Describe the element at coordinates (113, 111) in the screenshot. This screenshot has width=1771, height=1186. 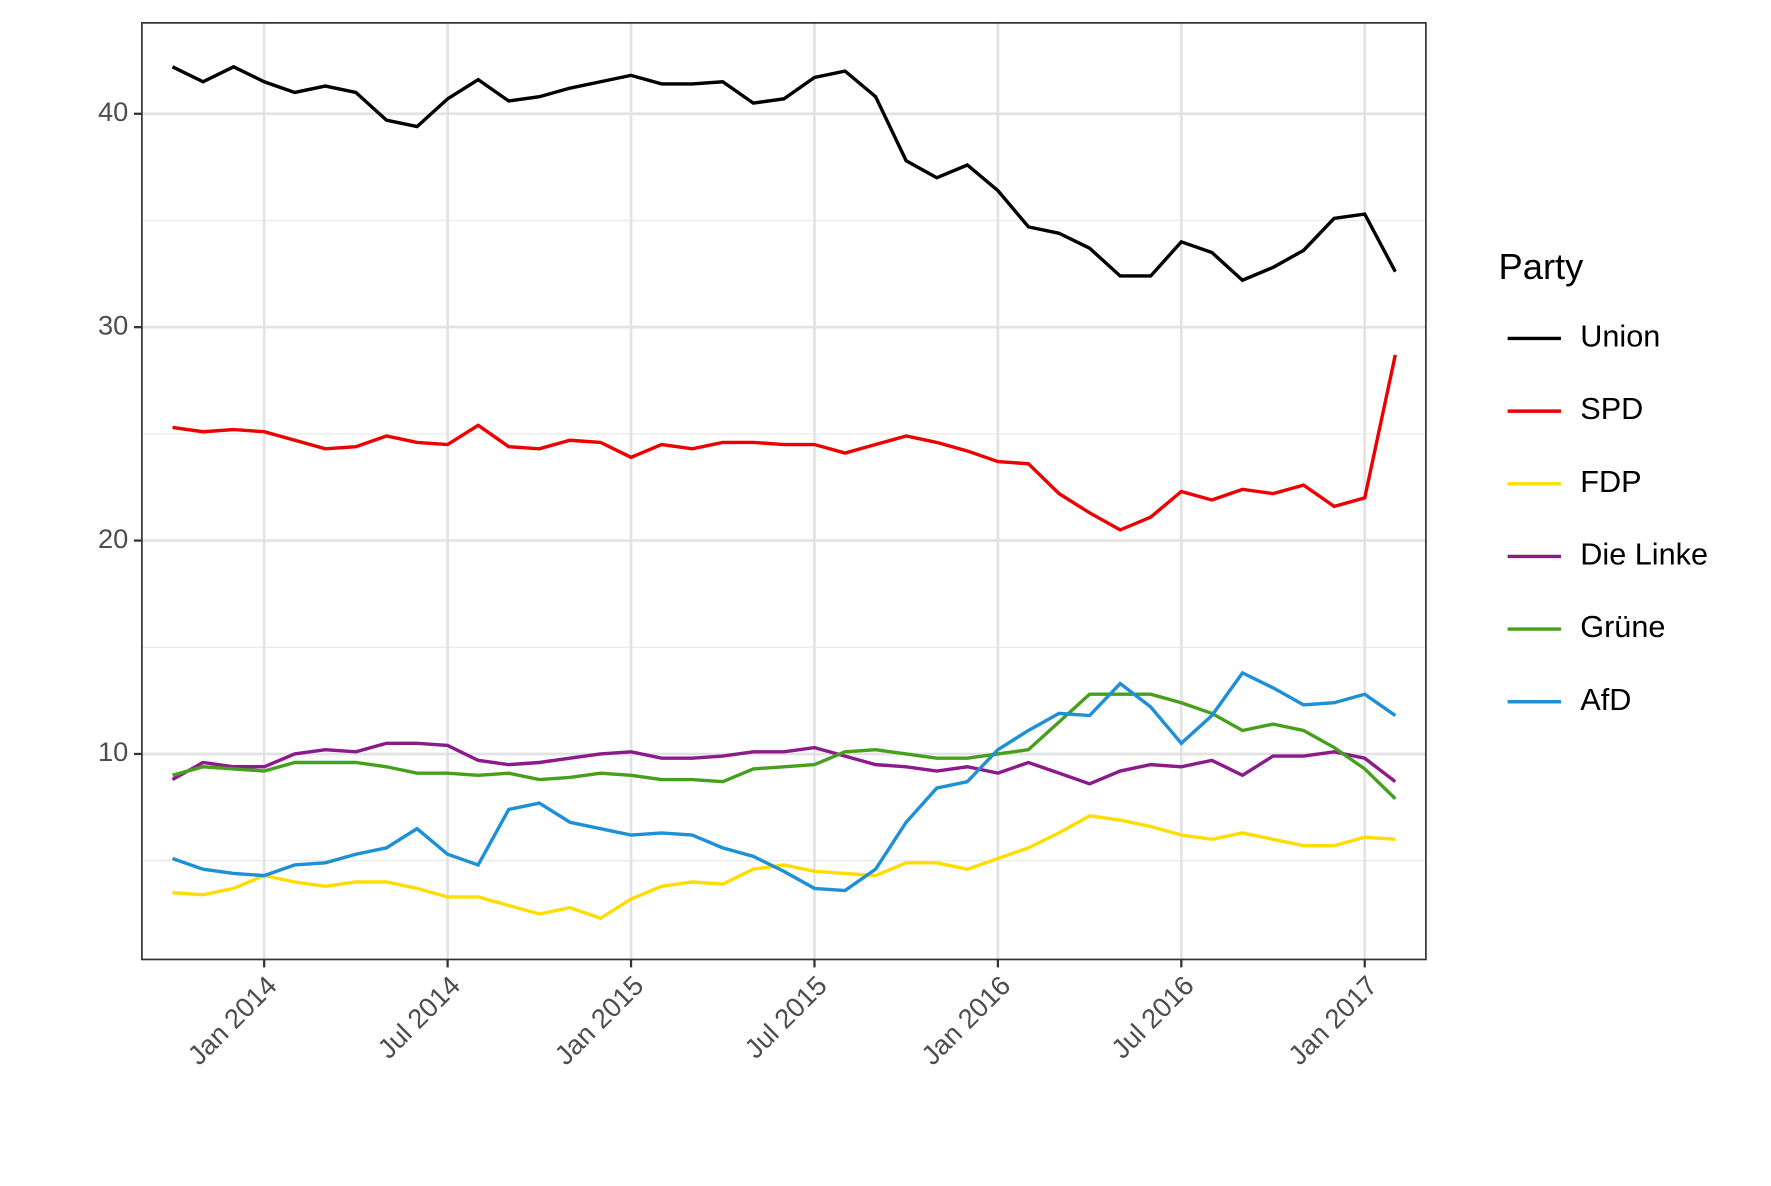
I see `y-tick-label: 40` at that location.